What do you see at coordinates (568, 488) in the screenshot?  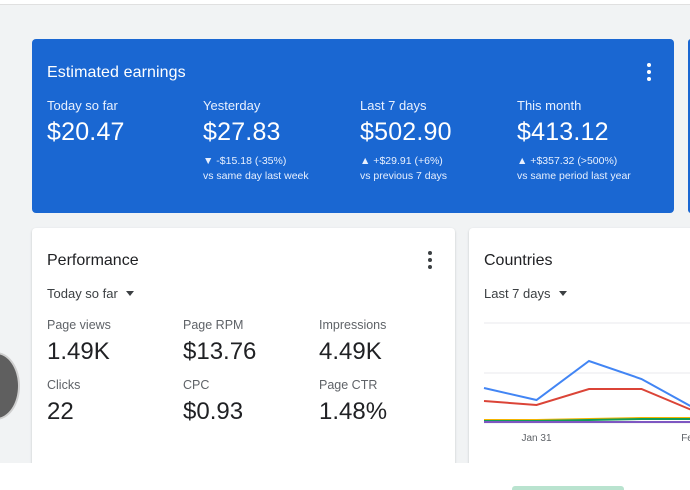 I see `bottom-pill` at bounding box center [568, 488].